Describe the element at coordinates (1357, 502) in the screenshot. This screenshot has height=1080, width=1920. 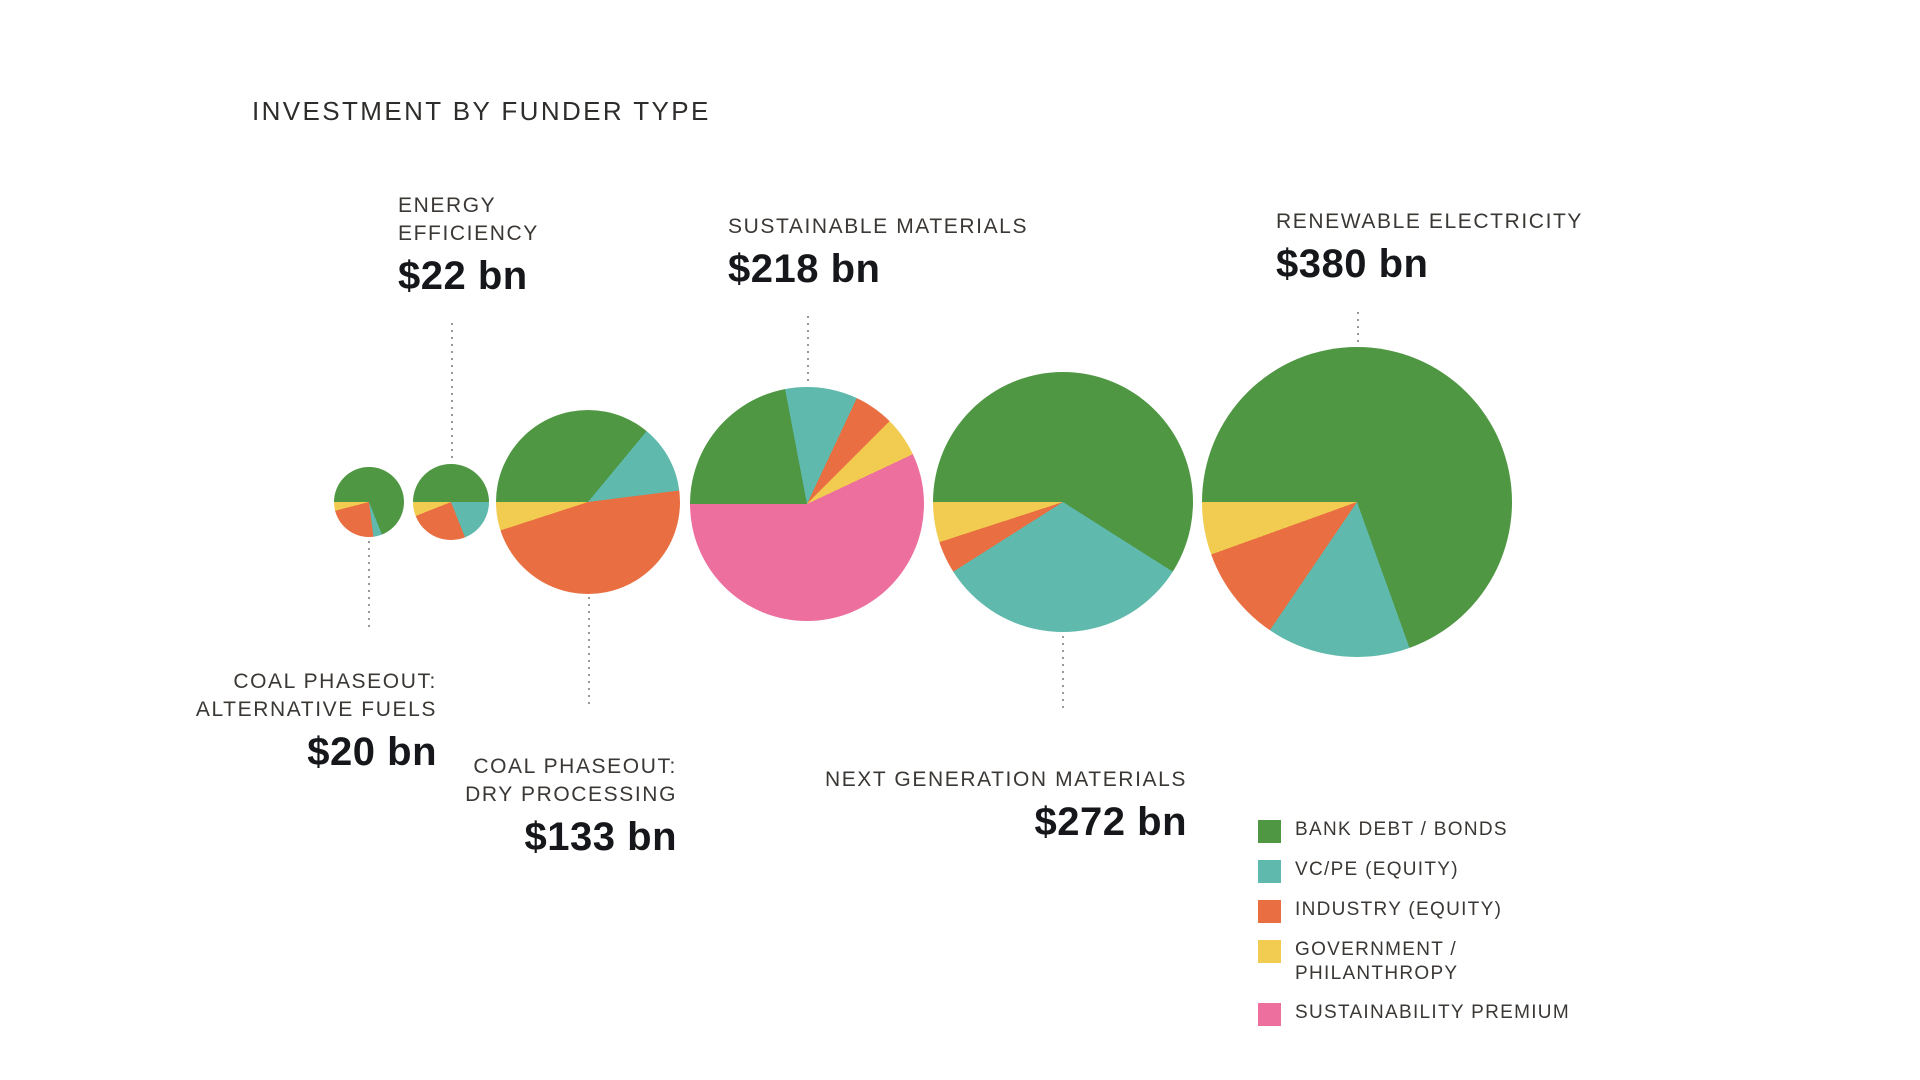
I see `pie-renewable-electricity` at that location.